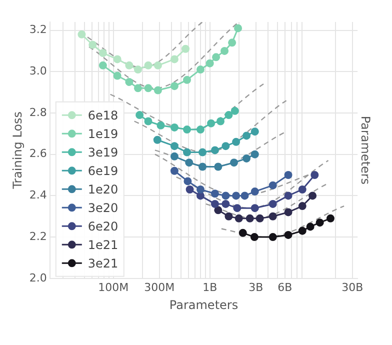  What do you see at coordinates (103, 189) in the screenshot?
I see `legend-label: 1e20` at bounding box center [103, 189].